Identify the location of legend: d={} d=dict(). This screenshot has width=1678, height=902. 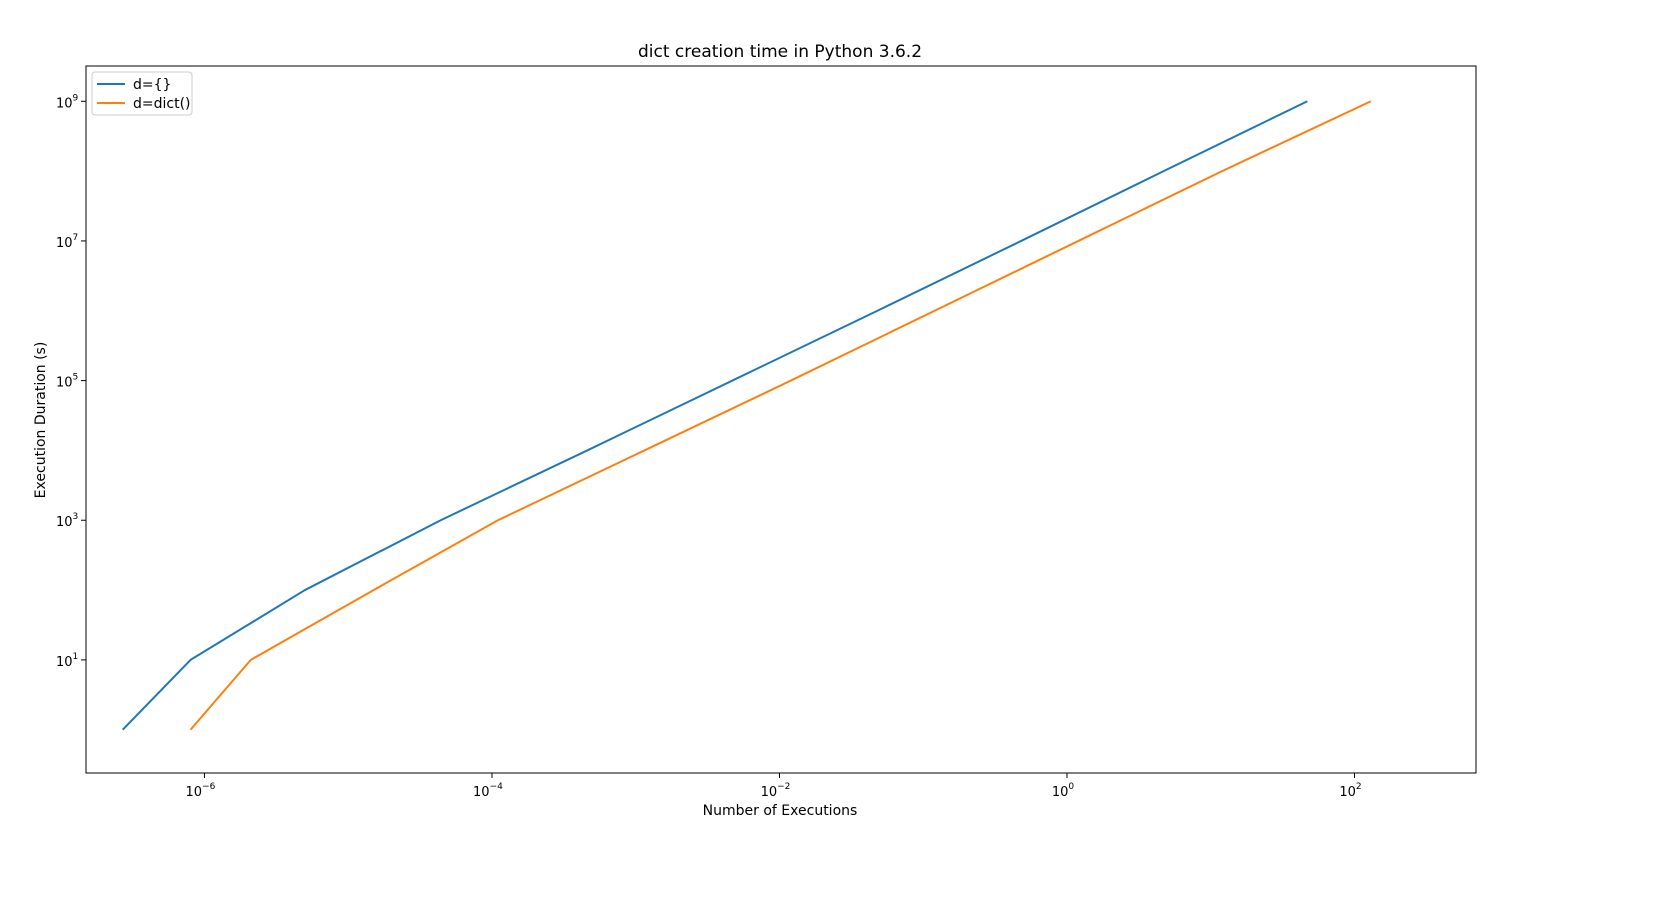
(142, 93).